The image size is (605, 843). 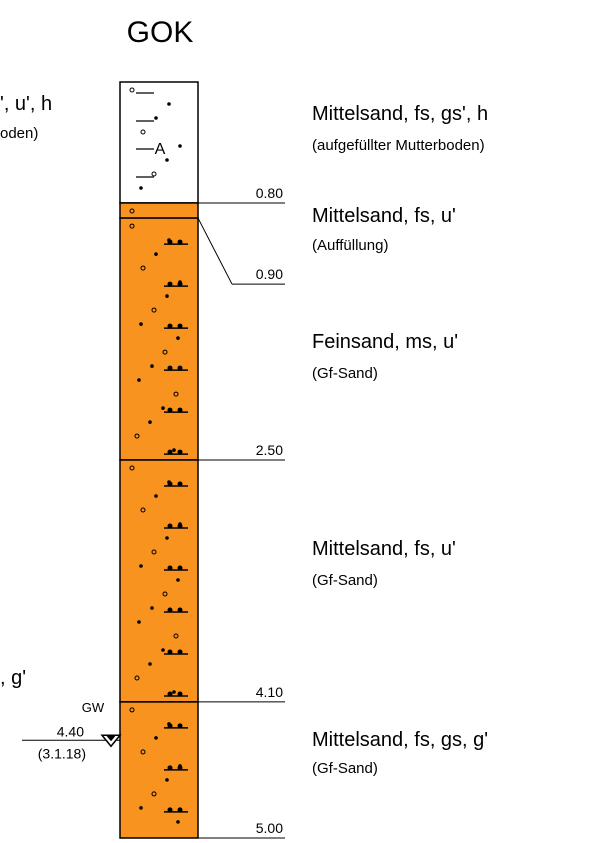 I want to click on gw-symbol, so click(x=111, y=738).